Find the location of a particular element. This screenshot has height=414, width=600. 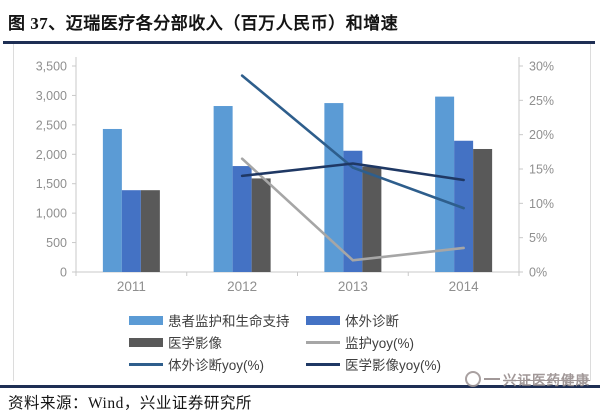

figure-title: 图 37、迈瑞医疗各分部收入（百万人民币）和增速 is located at coordinates (203, 23).